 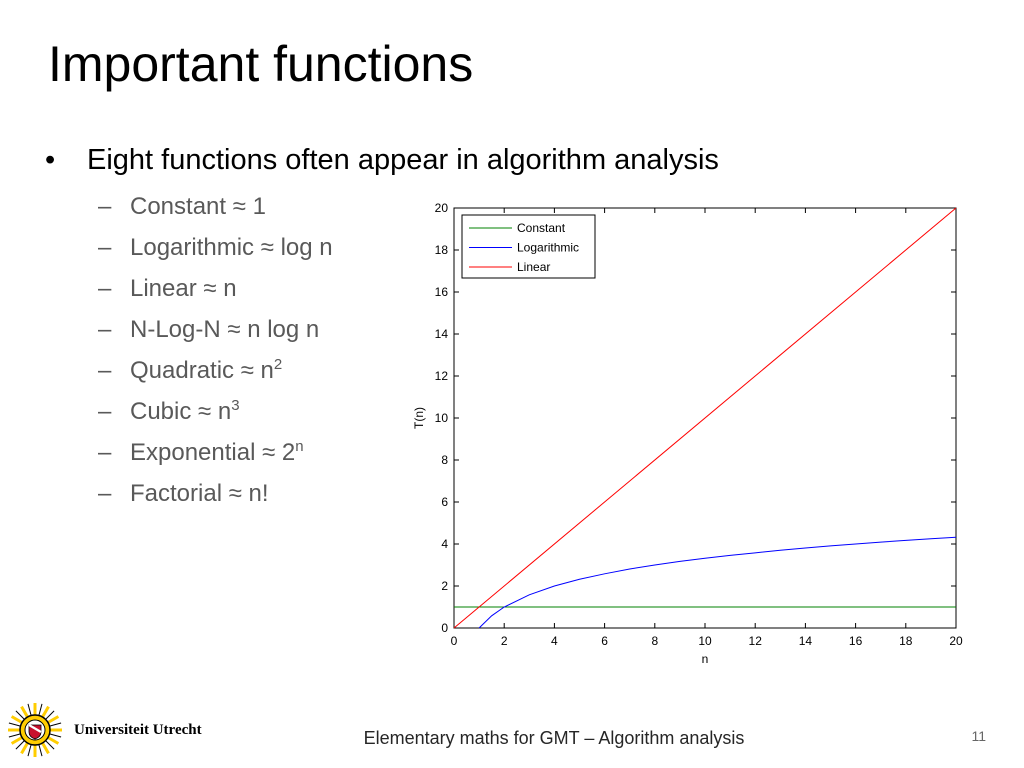 I want to click on item-label: Factorial ≈ n!, so click(x=199, y=493).